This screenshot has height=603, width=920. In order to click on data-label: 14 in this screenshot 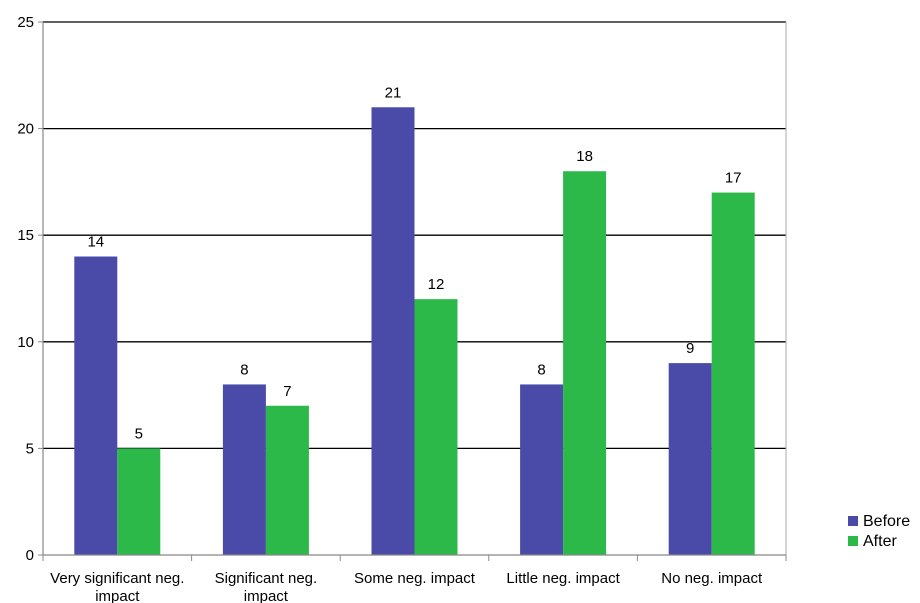, I will do `click(95, 242)`.